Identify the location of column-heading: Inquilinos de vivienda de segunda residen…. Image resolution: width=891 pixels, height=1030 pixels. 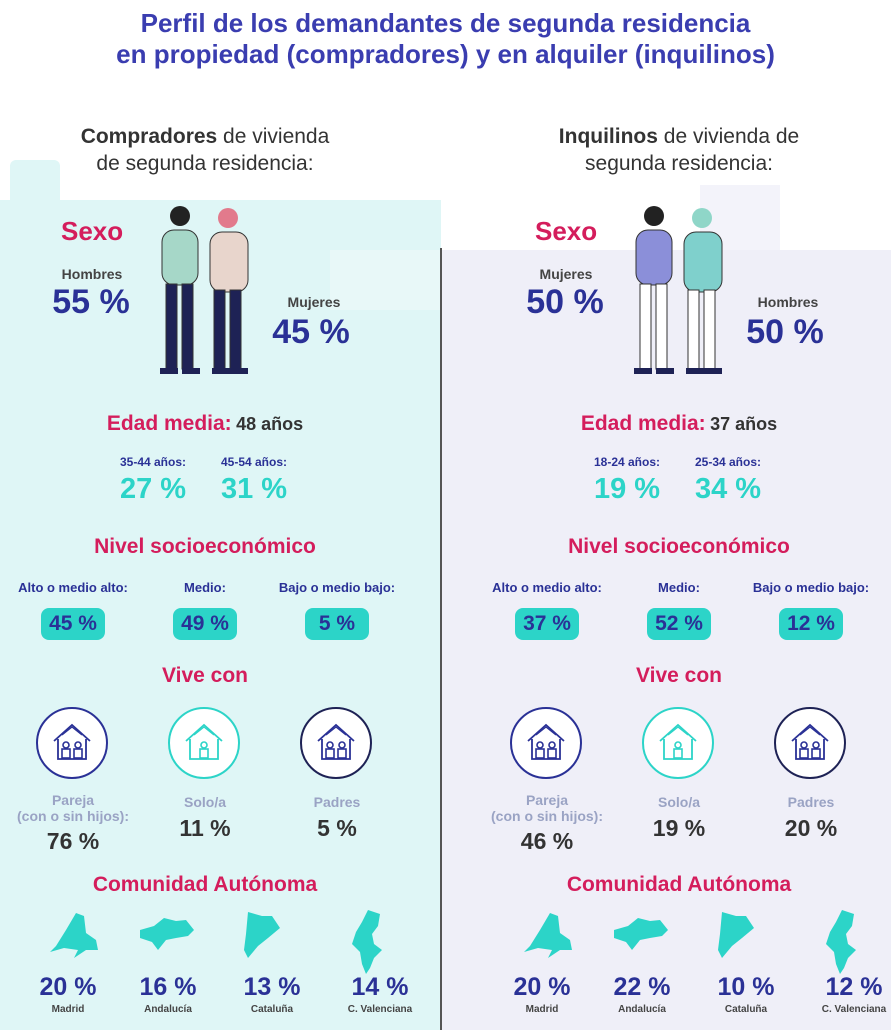
(679, 150).